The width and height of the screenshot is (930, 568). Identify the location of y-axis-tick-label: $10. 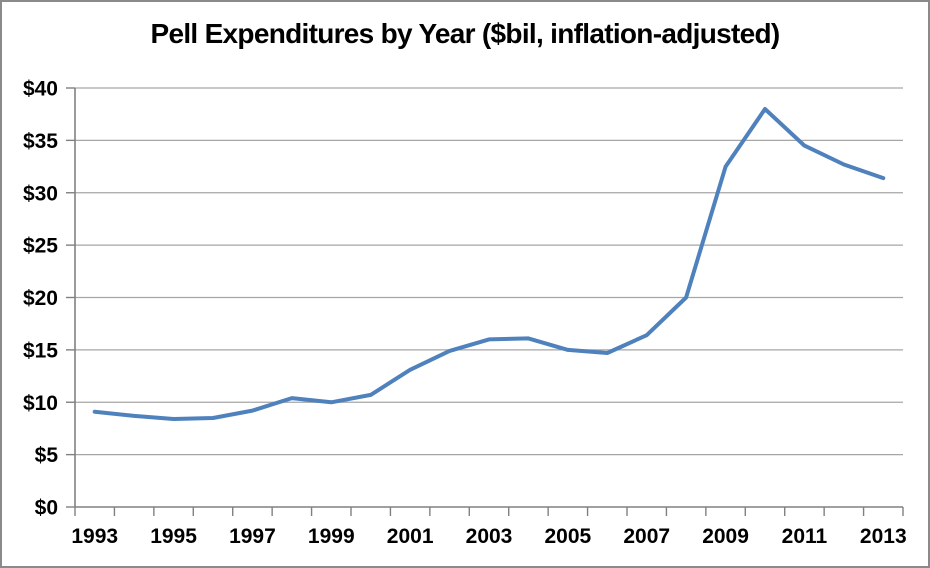
(40, 403).